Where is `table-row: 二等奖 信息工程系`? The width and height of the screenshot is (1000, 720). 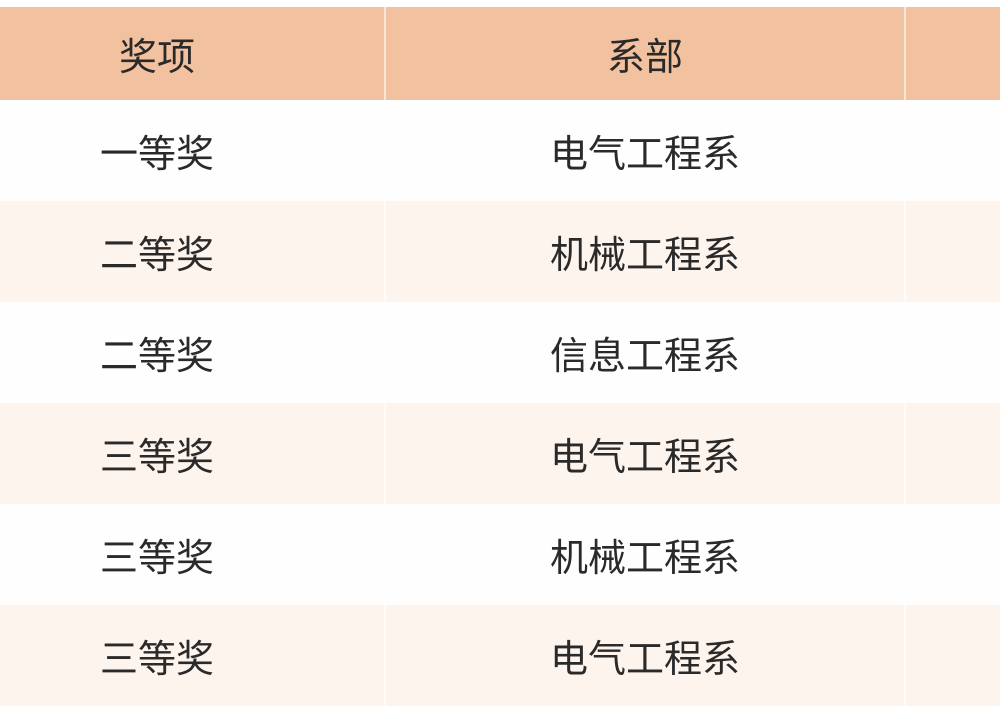 table-row: 二等奖 信息工程系 is located at coordinates (500, 352).